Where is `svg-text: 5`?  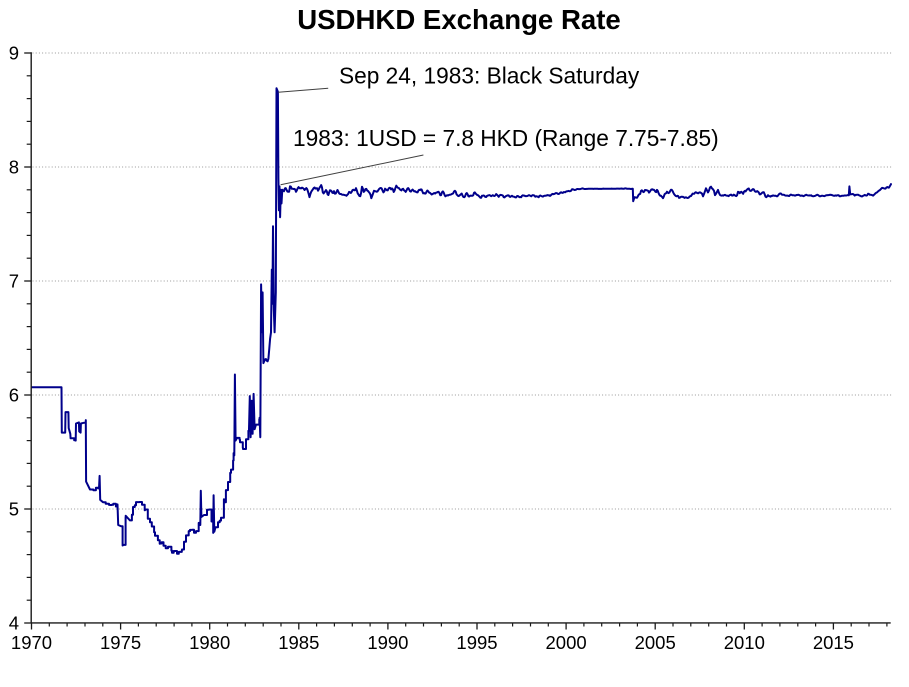
svg-text: 5 is located at coordinates (14, 509).